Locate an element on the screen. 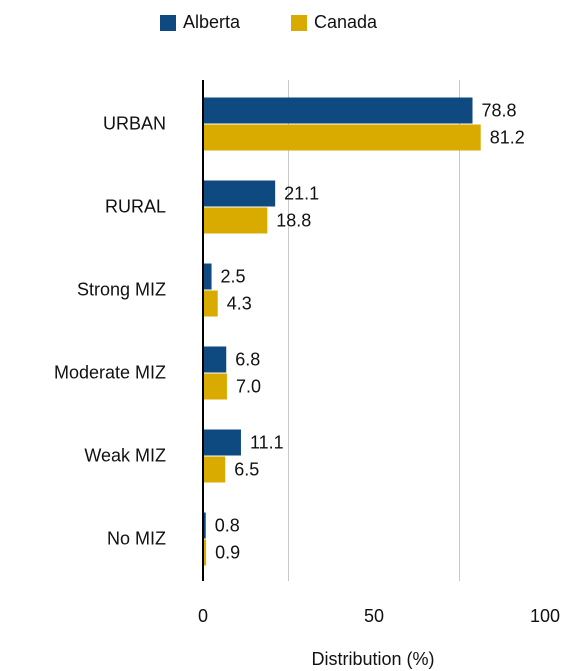 The image size is (570, 671). x-axis-title: Distribution (%) is located at coordinates (372, 659).